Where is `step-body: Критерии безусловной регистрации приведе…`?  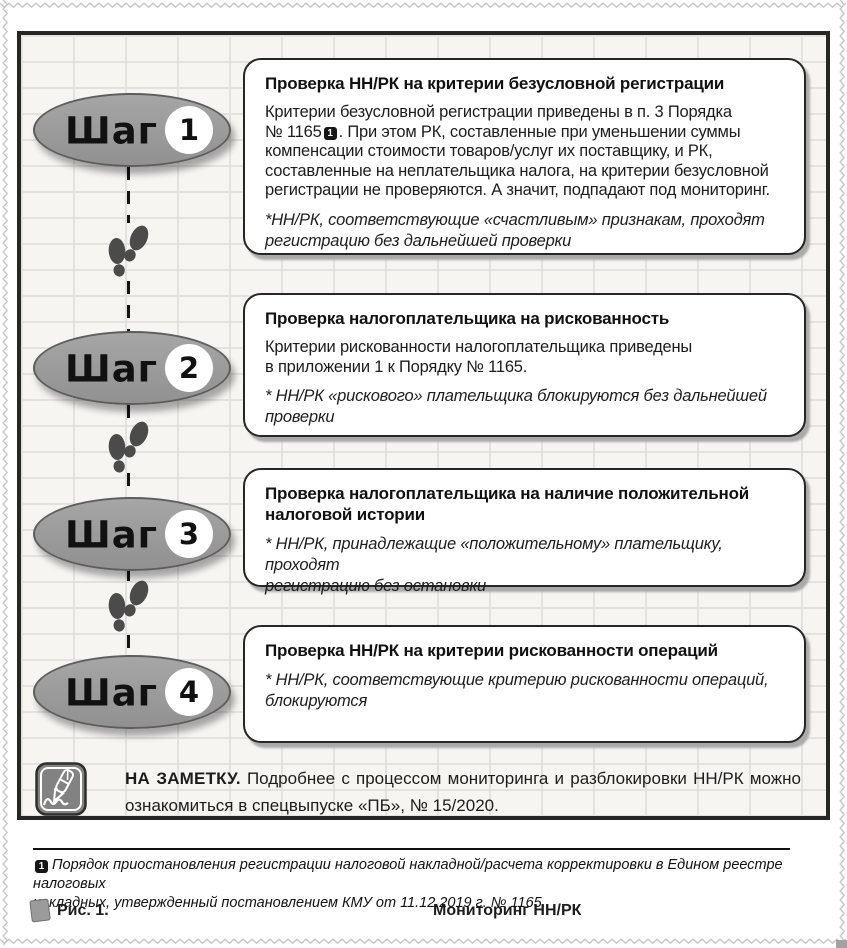 step-body: Критерии безусловной регистрации приведе… is located at coordinates (524, 152).